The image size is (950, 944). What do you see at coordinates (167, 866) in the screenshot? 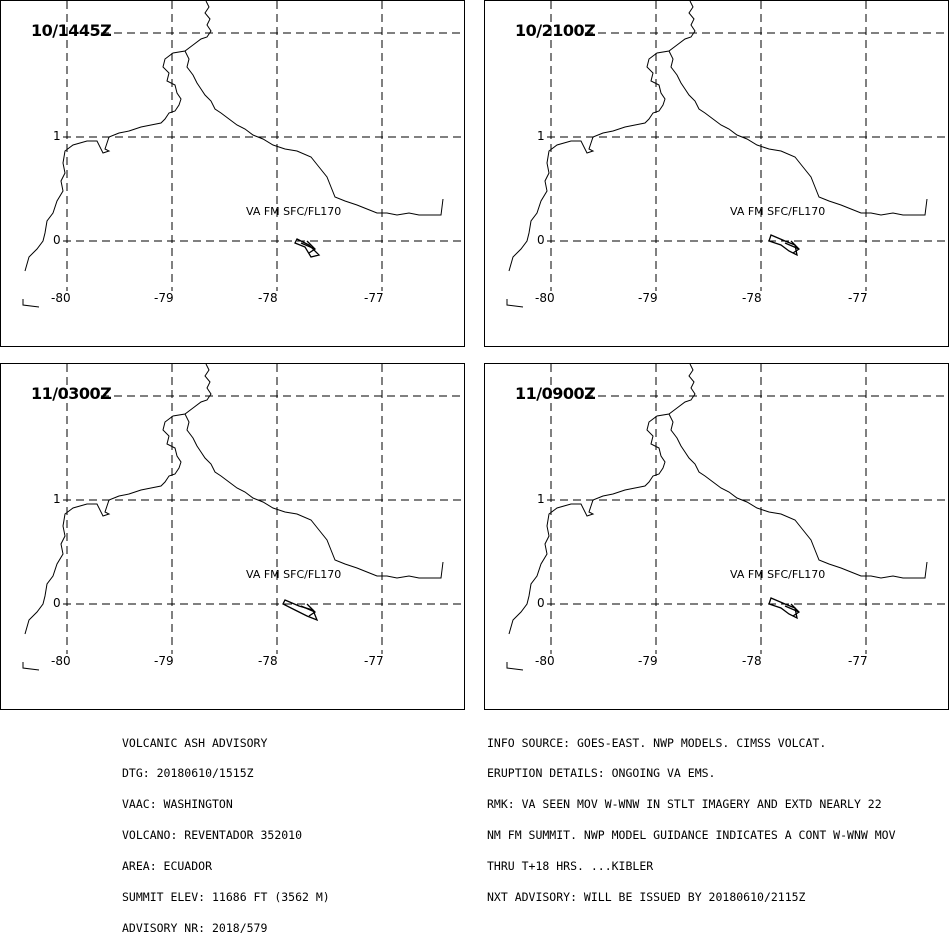
I see `advisory-line: AREA: ECUADOR` at bounding box center [167, 866].